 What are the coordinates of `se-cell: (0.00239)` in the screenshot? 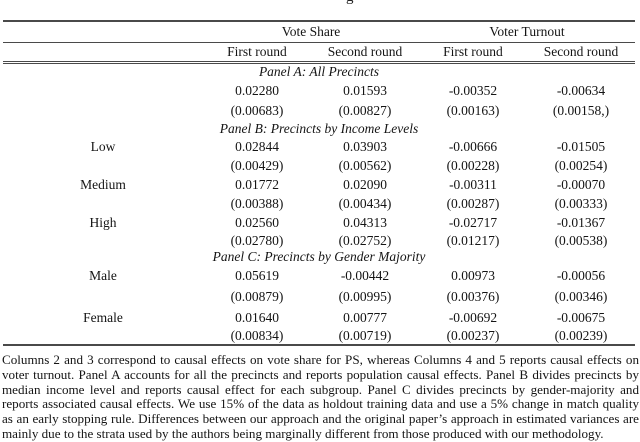 It's located at (581, 335).